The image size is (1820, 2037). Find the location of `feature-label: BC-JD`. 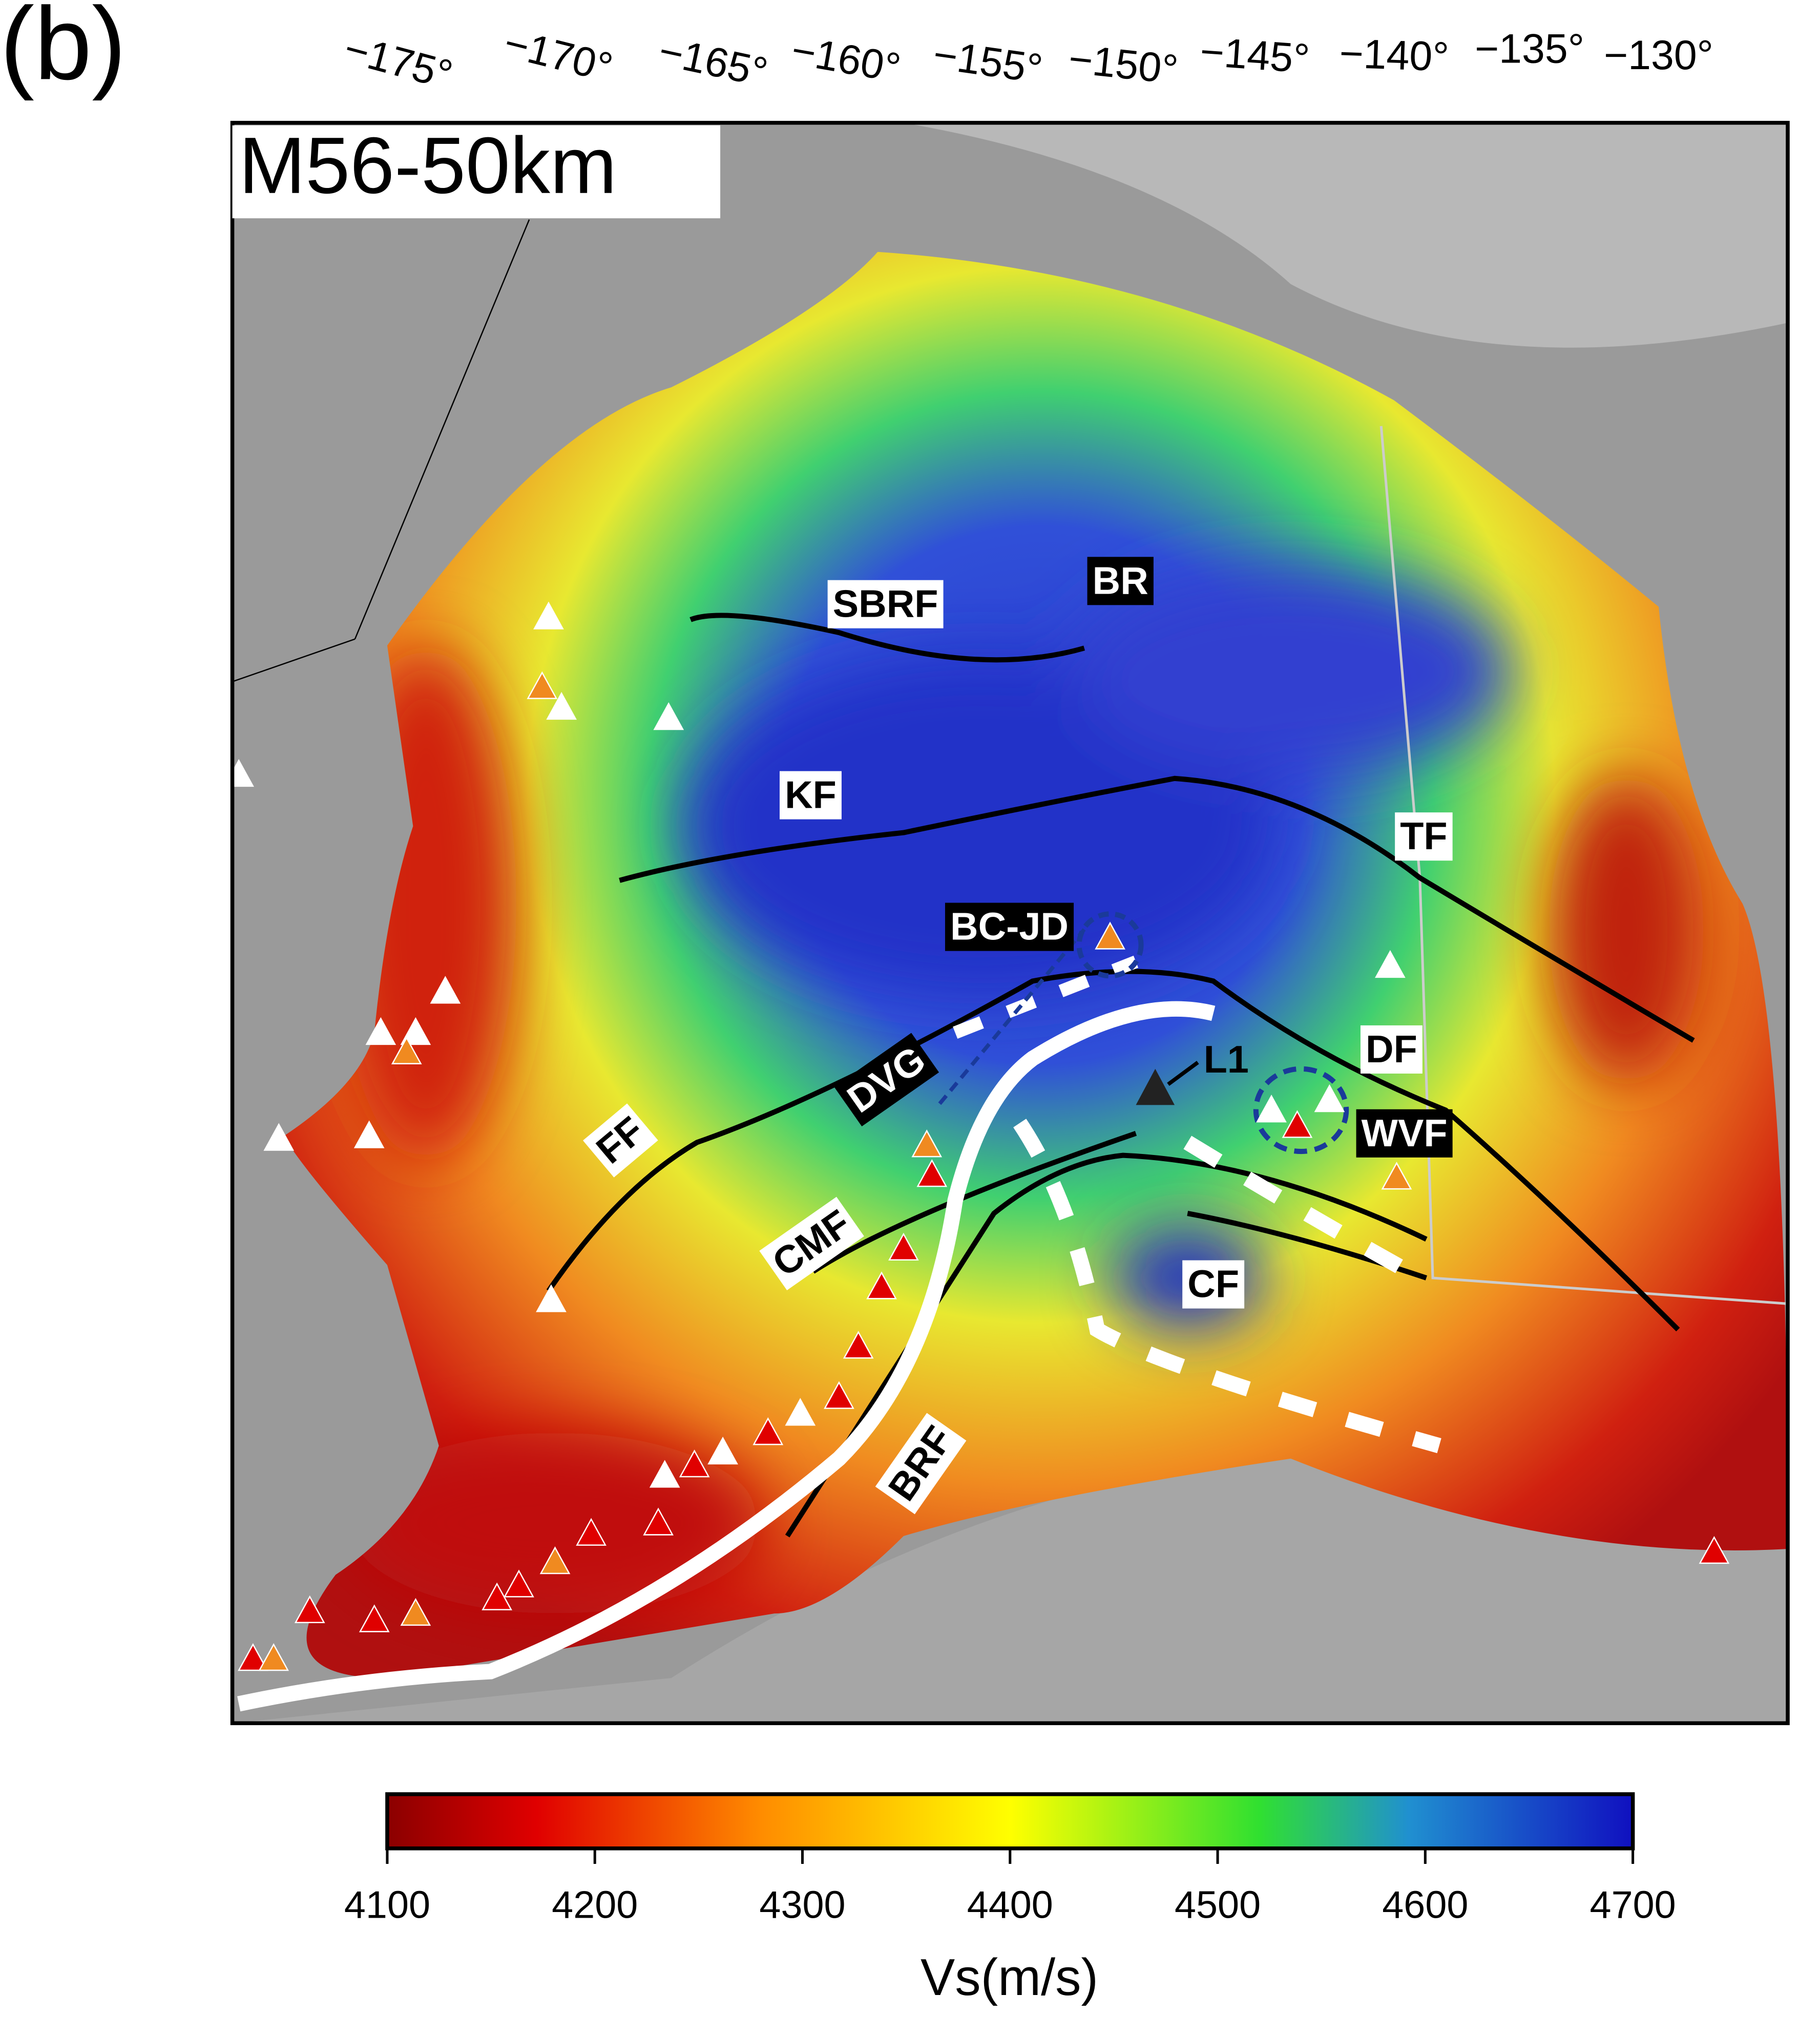

feature-label: BC-JD is located at coordinates (1009, 927).